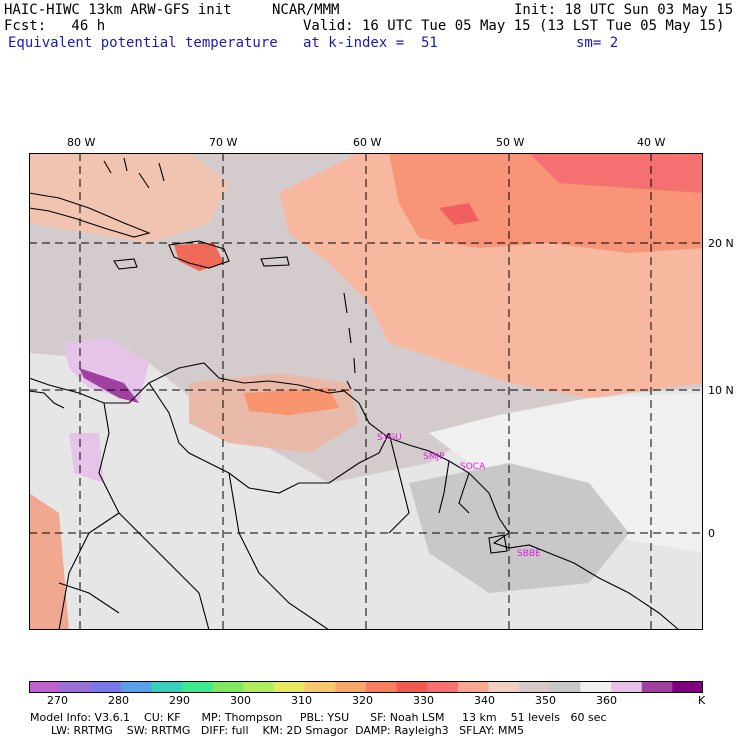 The image size is (740, 740). I want to click on cb-label-360: 360, so click(606, 700).